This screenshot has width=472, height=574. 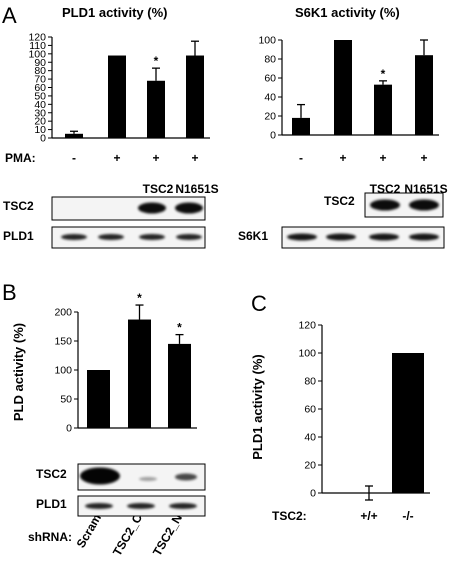 I want to click on y-axis-label-pld1: PLD1 activity (%), so click(x=257, y=406).